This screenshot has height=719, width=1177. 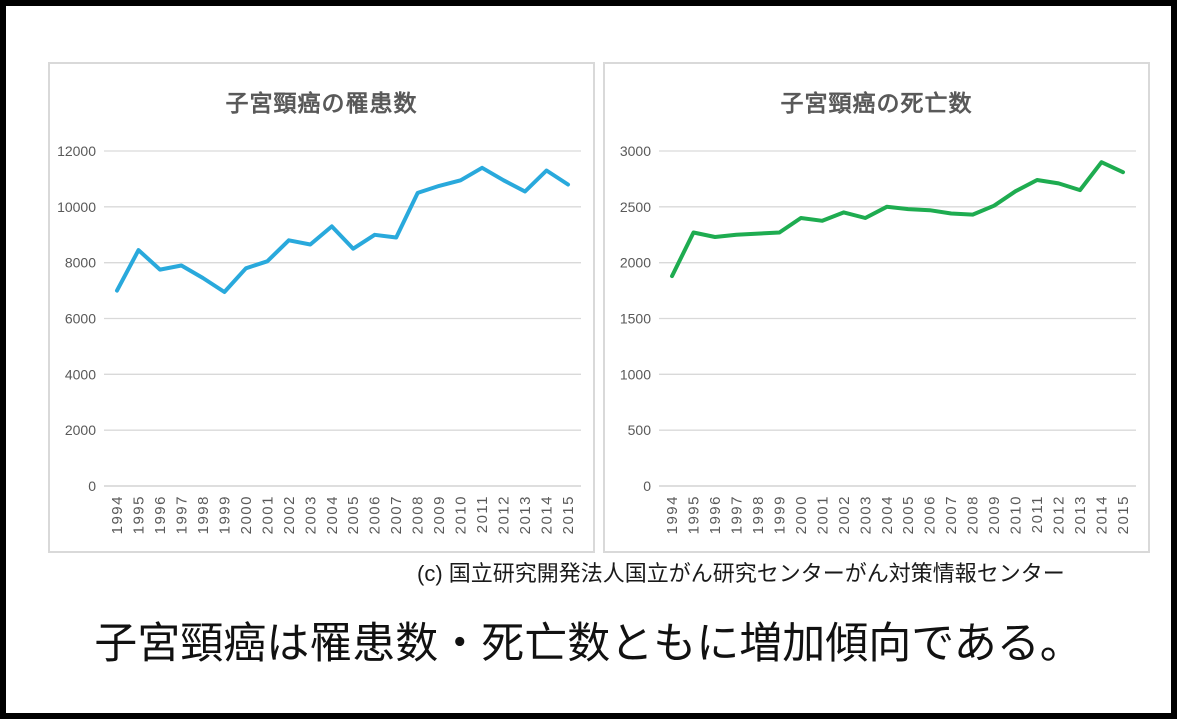 What do you see at coordinates (76, 207) in the screenshot?
I see `y-tick-label: 10000` at bounding box center [76, 207].